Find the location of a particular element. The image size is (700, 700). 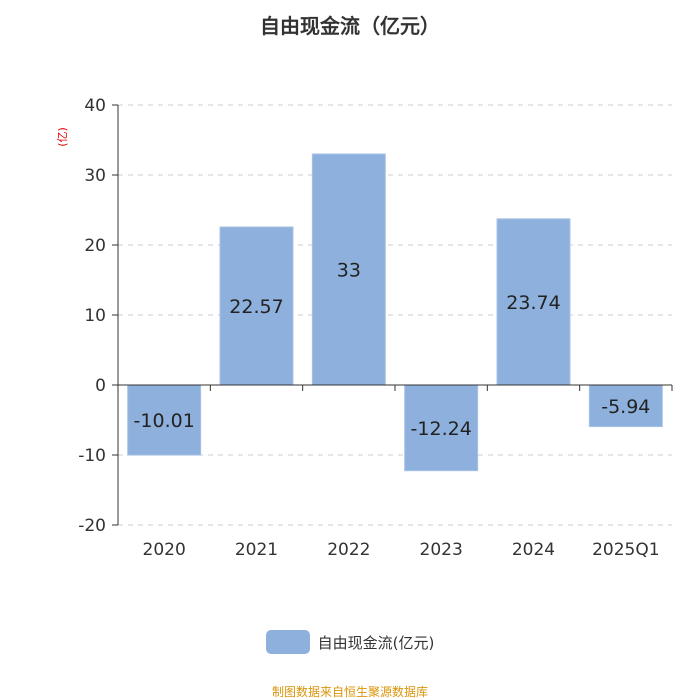

y-tick-label: 40 is located at coordinates (95, 106).